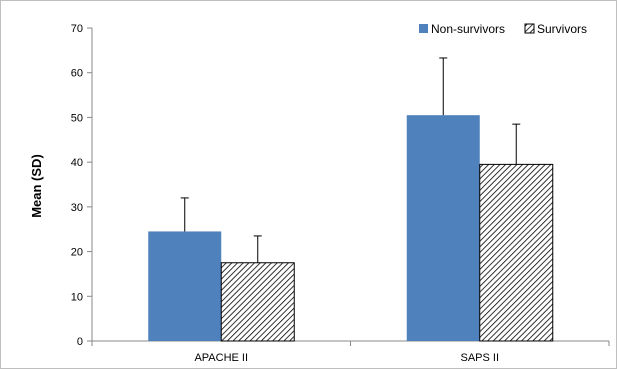  I want to click on y-tick-label: 60, so click(77, 74).